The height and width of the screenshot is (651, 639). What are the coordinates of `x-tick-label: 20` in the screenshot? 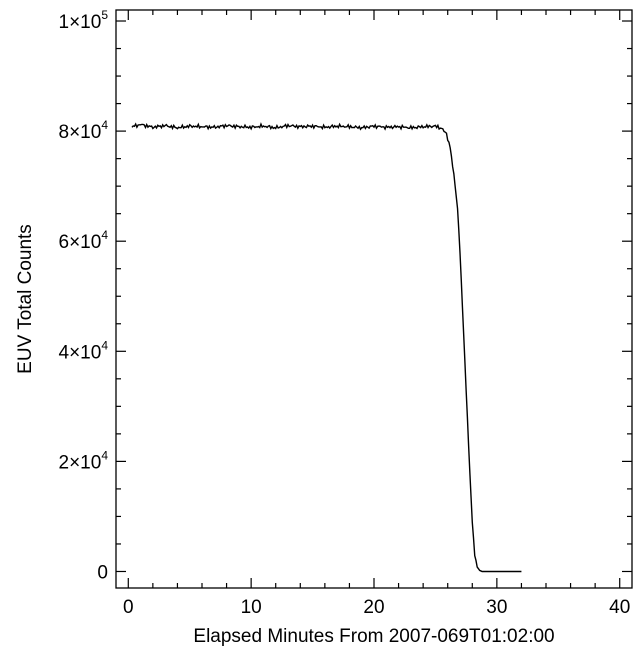 It's located at (373, 607).